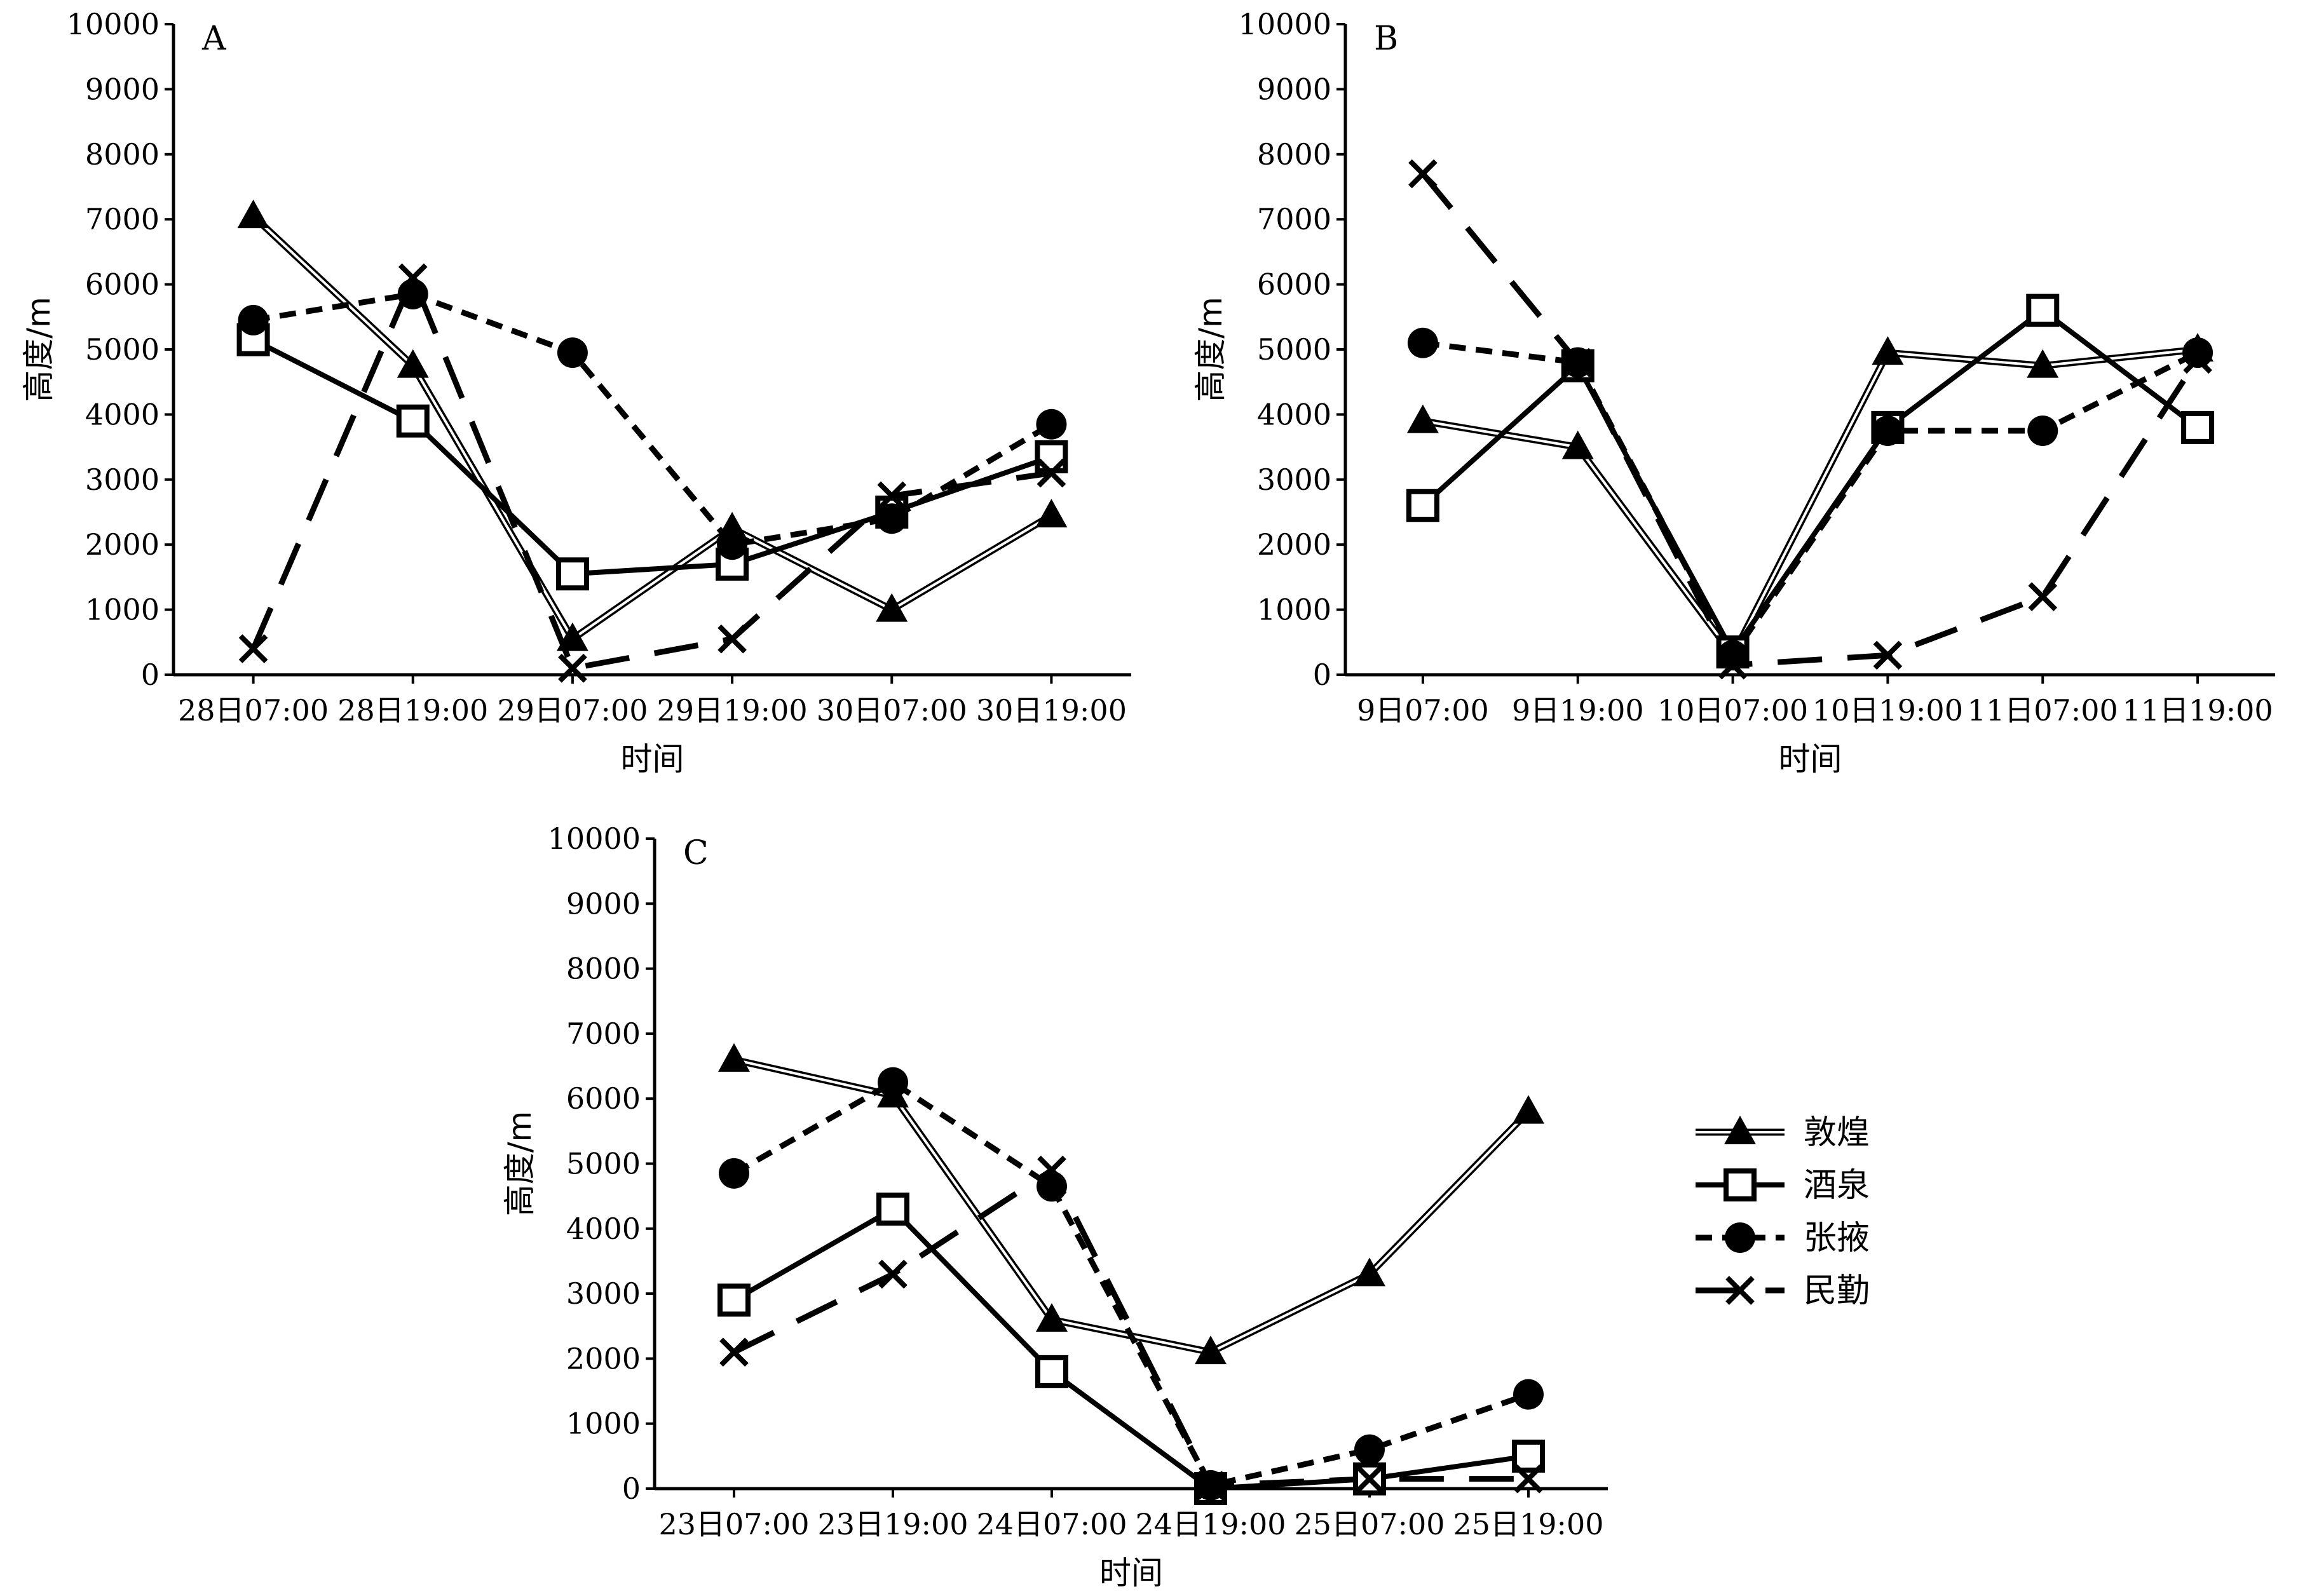 This screenshot has height=1596, width=2305. What do you see at coordinates (652, 457) in the screenshot?
I see `series-line-square` at bounding box center [652, 457].